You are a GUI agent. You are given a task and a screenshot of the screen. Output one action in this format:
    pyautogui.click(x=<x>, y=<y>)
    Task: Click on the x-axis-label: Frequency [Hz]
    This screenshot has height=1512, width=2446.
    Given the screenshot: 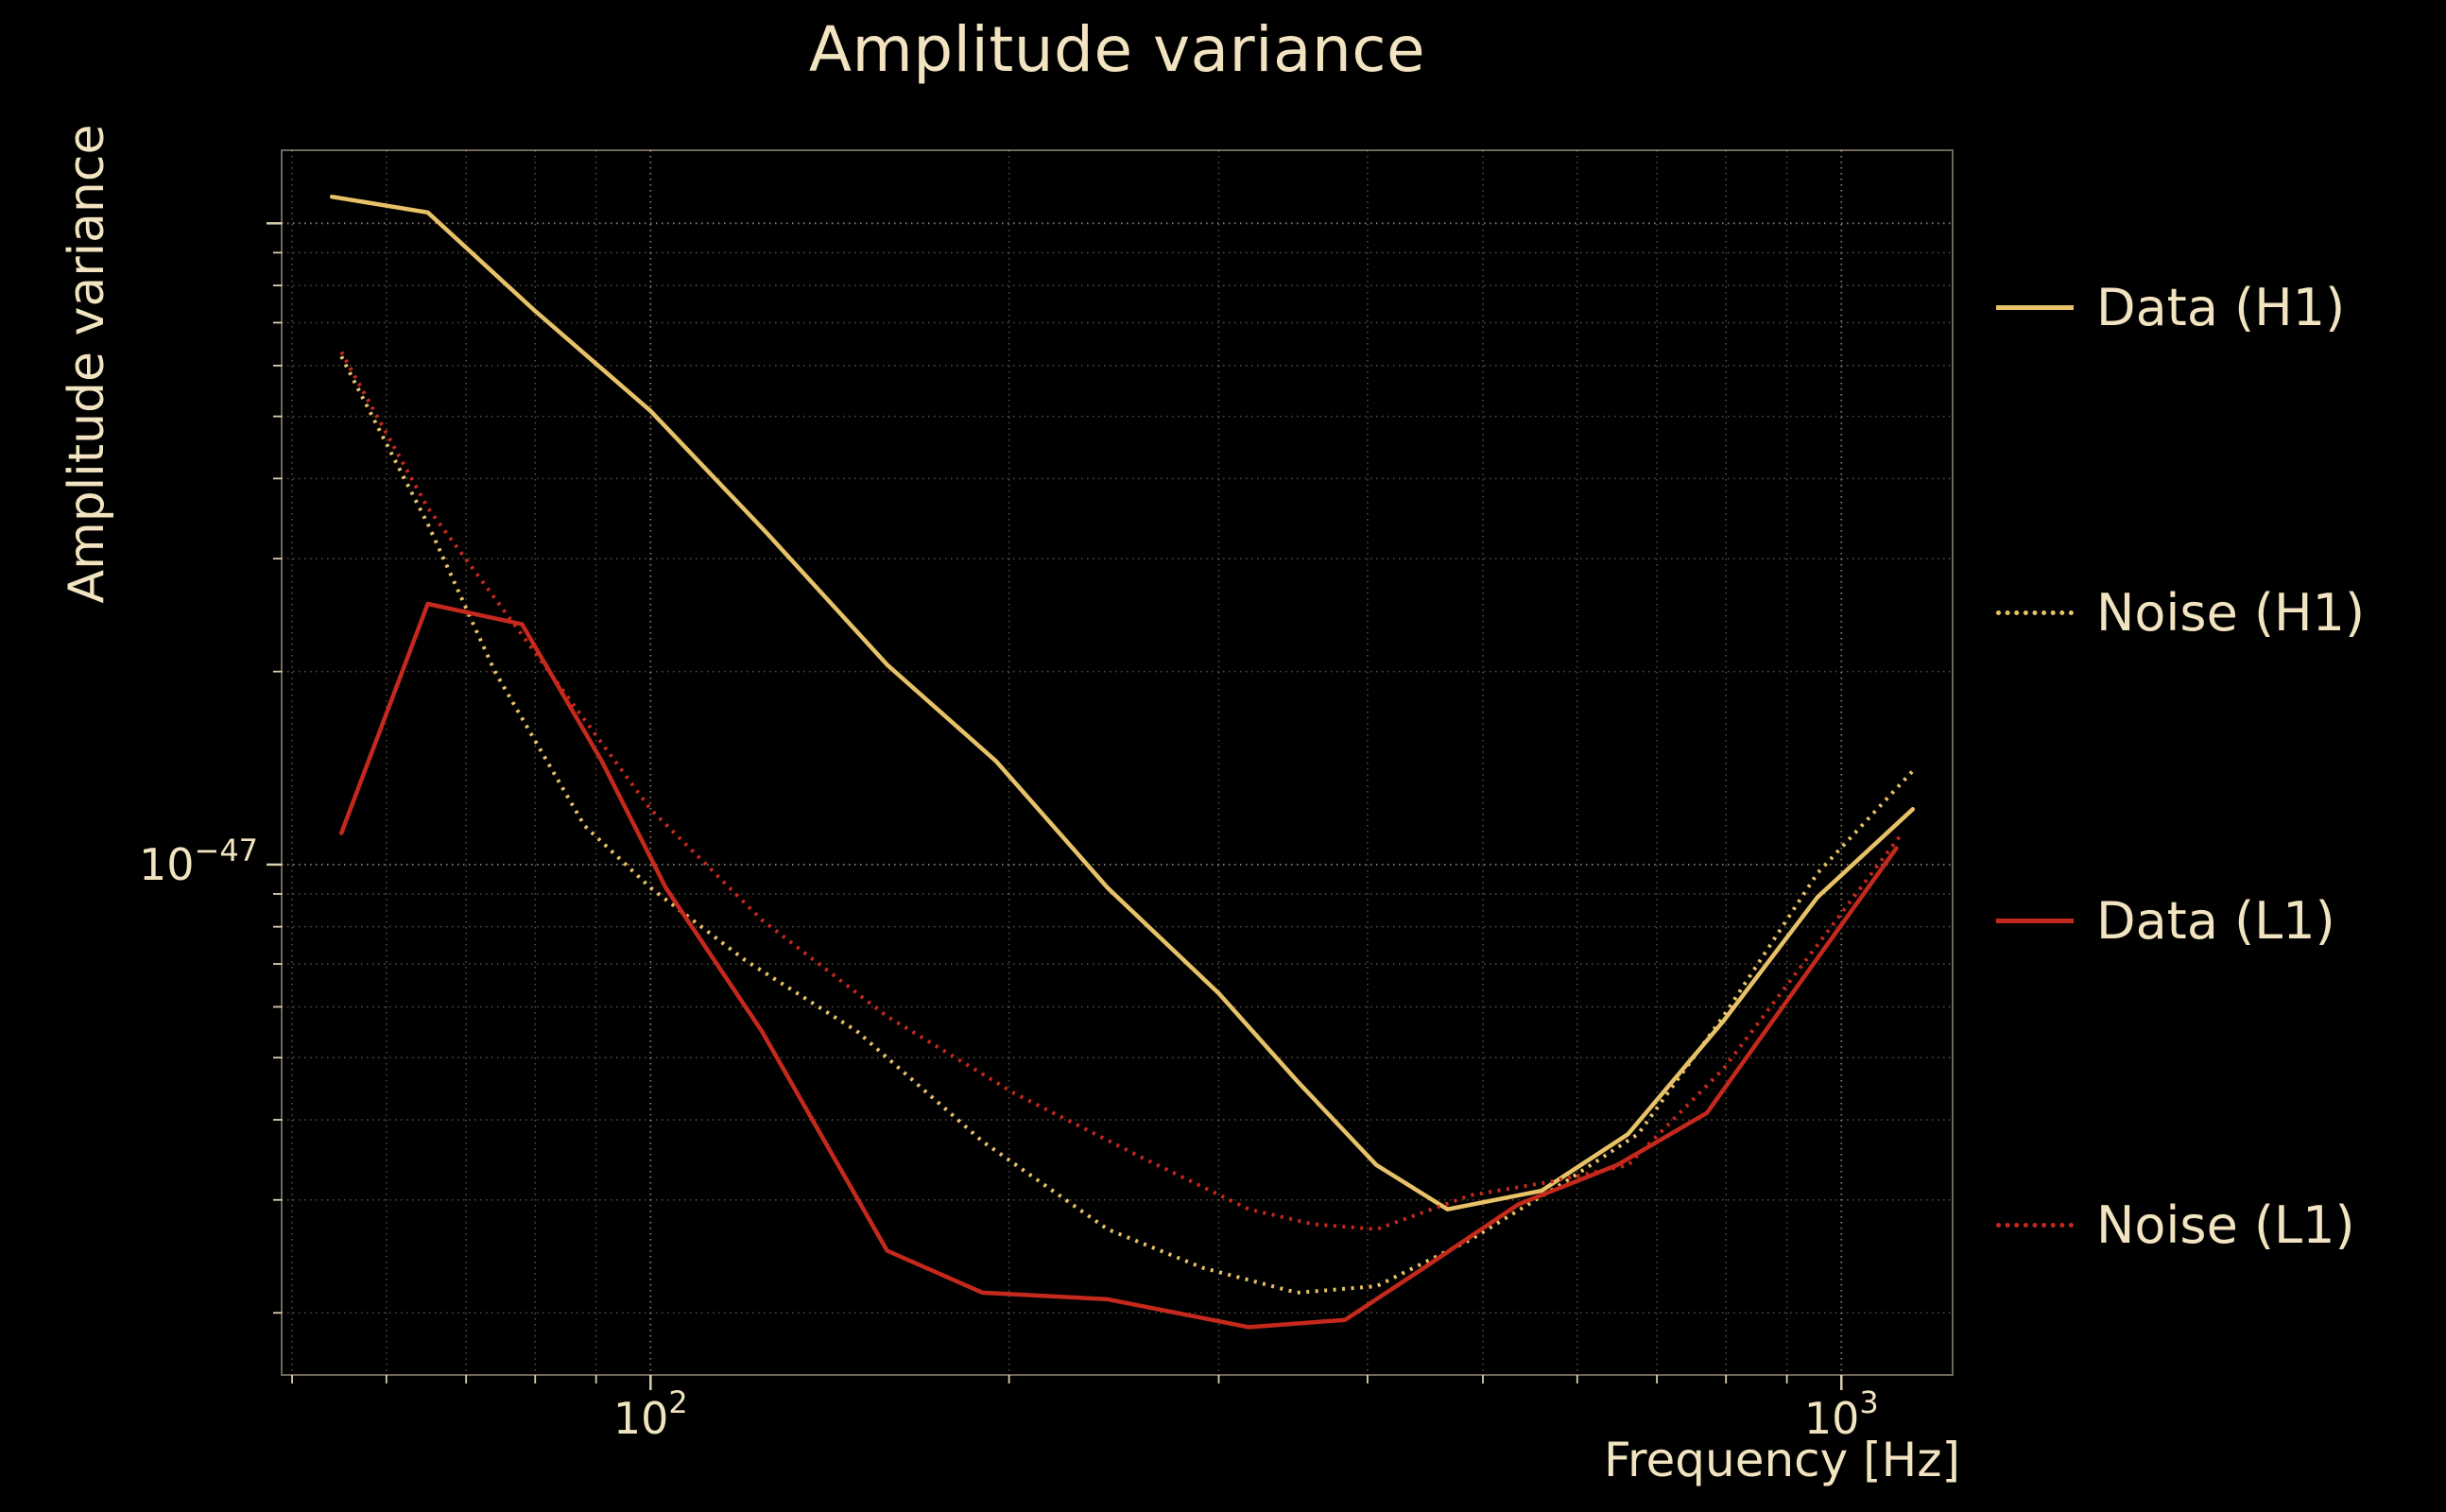 What is the action you would take?
    pyautogui.click(x=1781, y=1460)
    